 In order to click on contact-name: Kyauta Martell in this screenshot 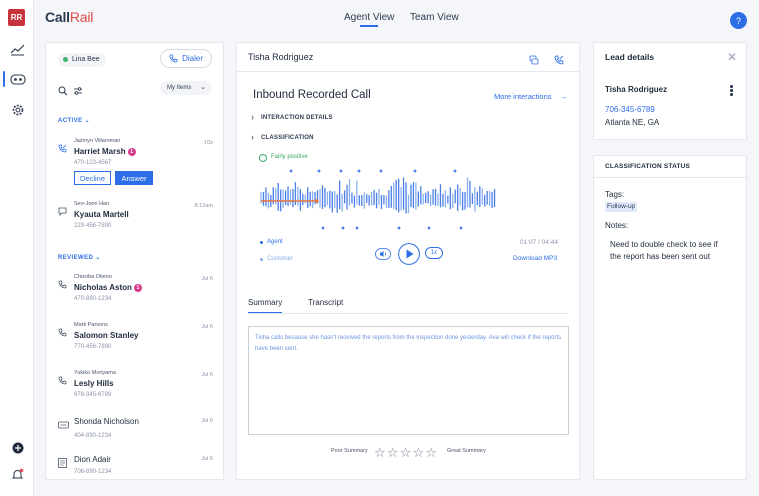, I will do `click(101, 214)`.